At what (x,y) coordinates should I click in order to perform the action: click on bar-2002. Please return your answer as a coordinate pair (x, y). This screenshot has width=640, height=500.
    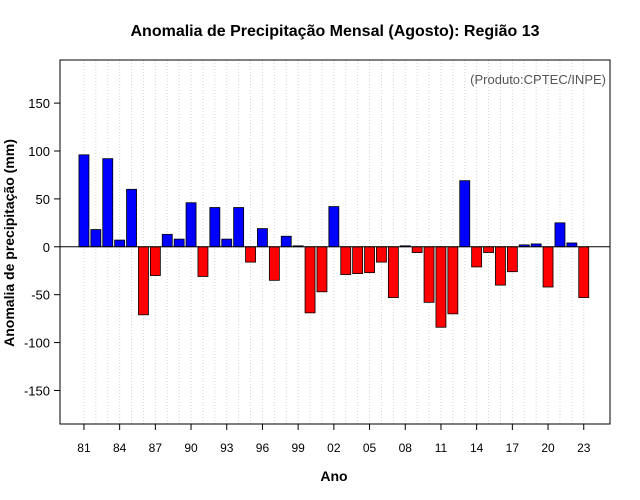
    Looking at the image, I should click on (334, 227).